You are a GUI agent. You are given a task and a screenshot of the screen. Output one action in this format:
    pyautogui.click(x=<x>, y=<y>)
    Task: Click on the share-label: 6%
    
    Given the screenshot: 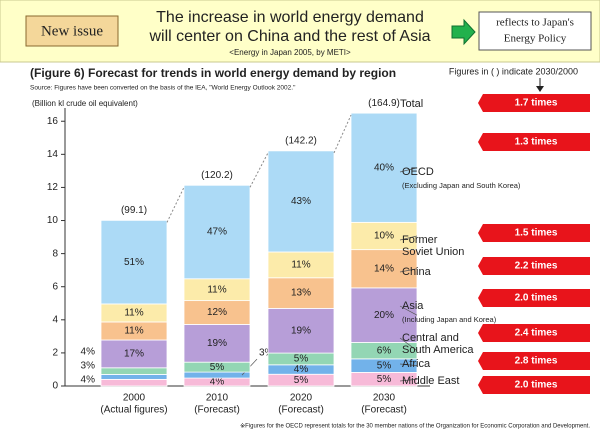 What is the action you would take?
    pyautogui.click(x=384, y=350)
    